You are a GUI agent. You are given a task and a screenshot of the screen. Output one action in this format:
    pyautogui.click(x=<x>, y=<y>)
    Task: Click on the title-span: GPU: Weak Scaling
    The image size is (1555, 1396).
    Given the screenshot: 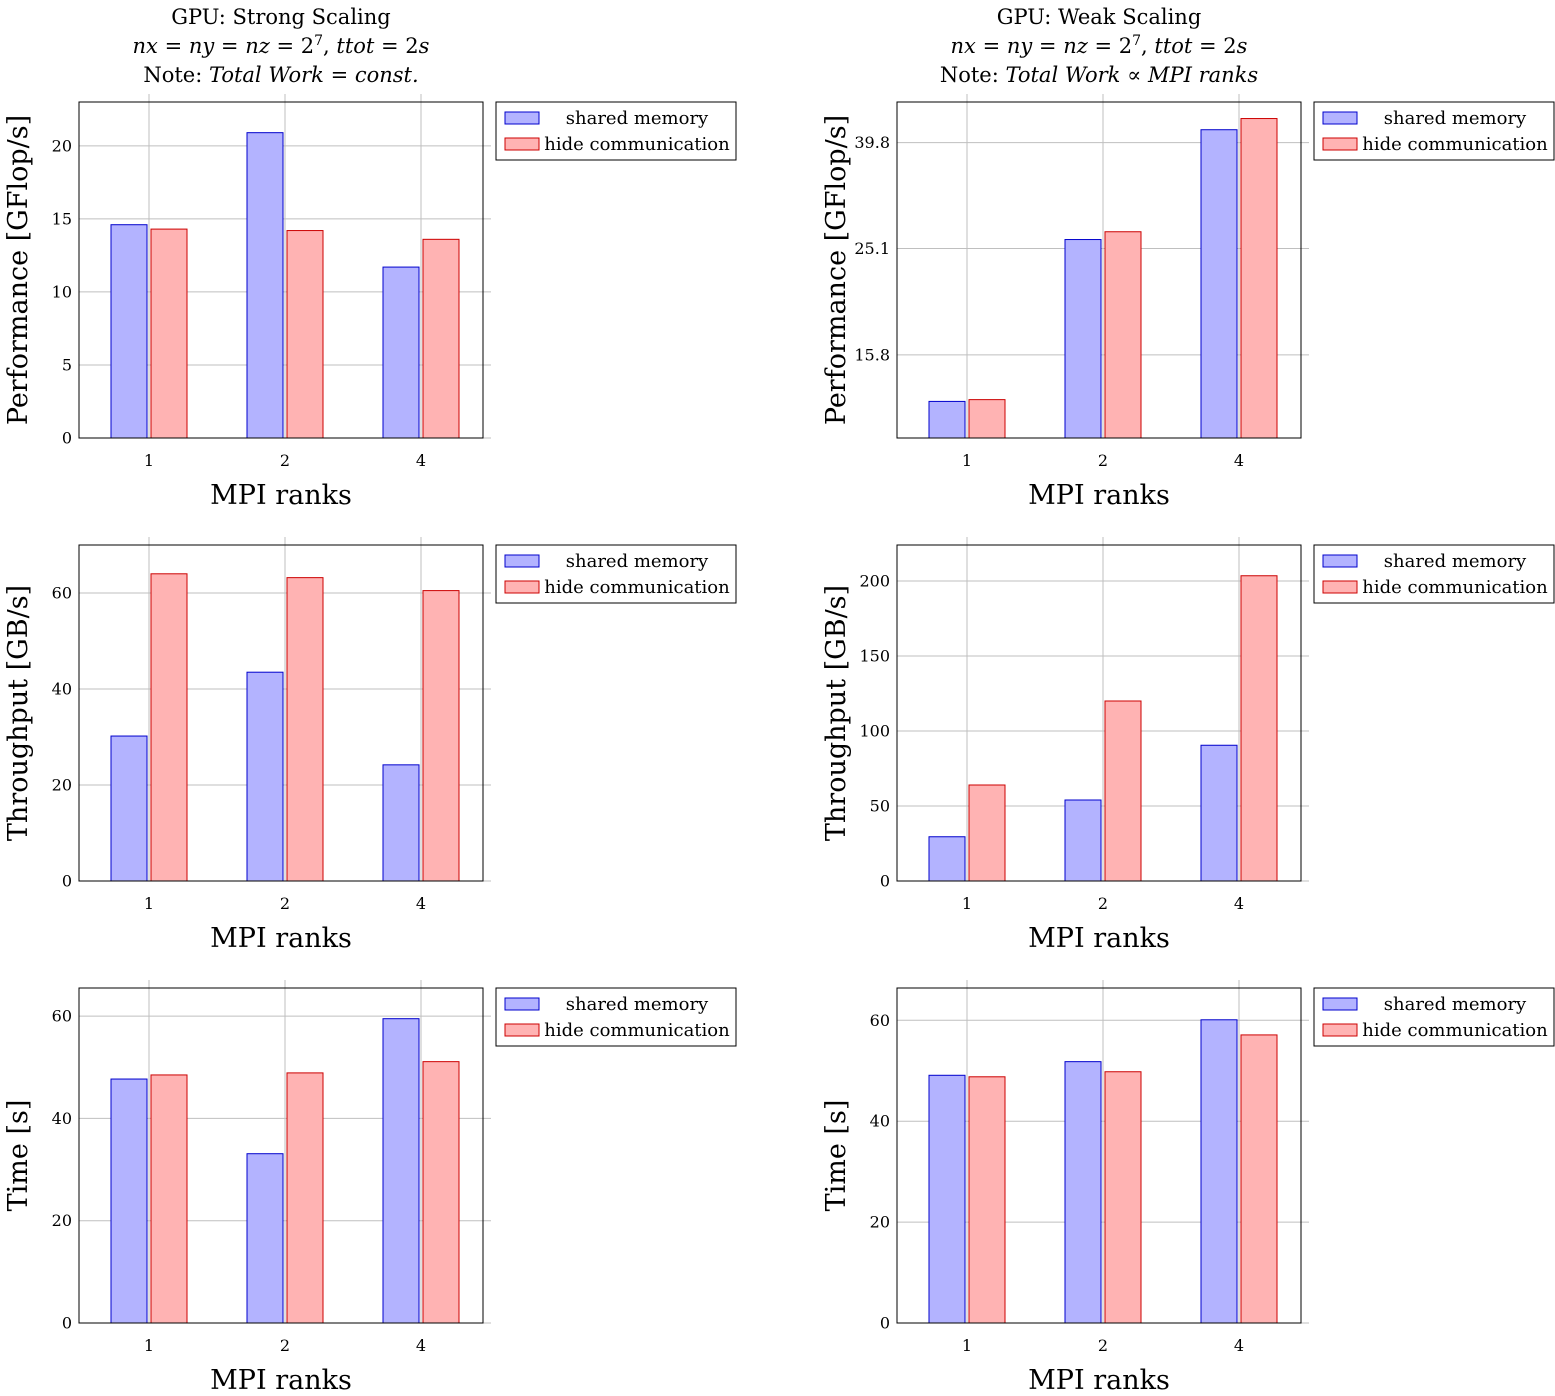 What is the action you would take?
    pyautogui.click(x=1099, y=17)
    